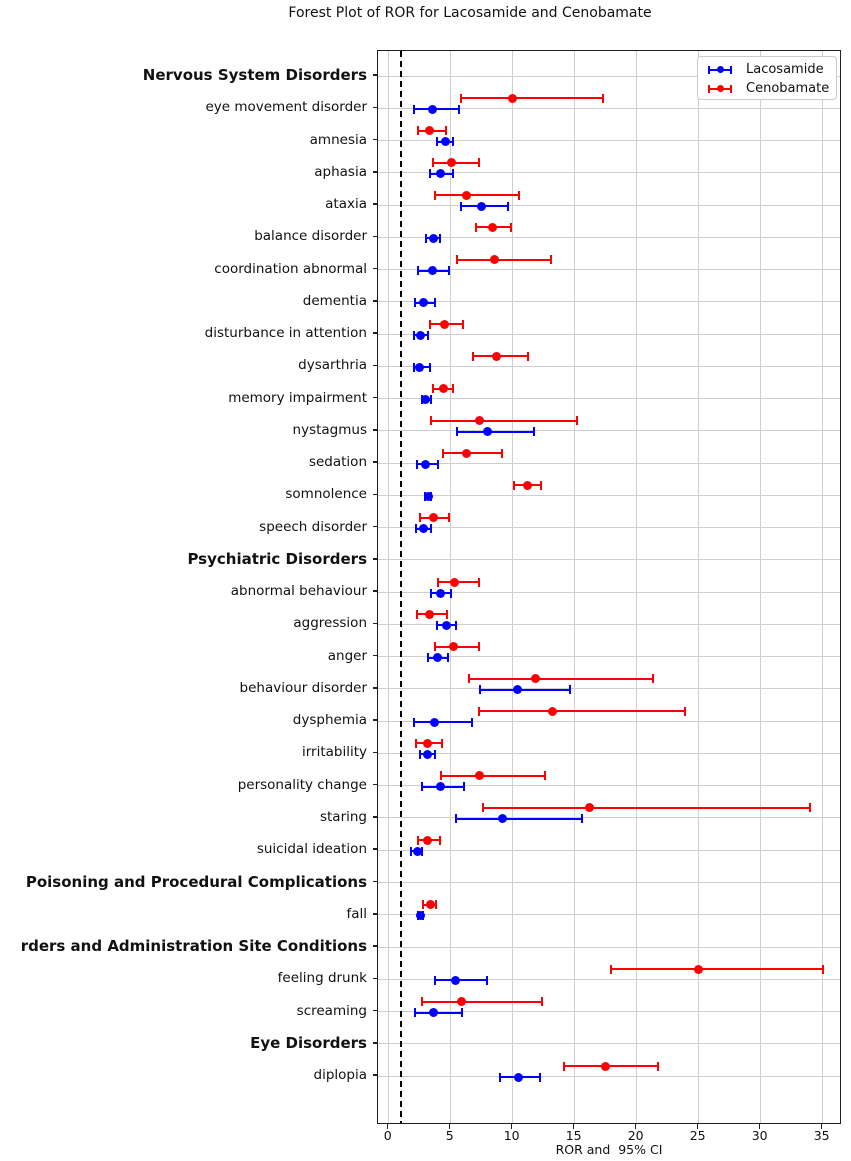 This screenshot has height=1161, width=851. I want to click on row-label: nystagmus, so click(329, 429).